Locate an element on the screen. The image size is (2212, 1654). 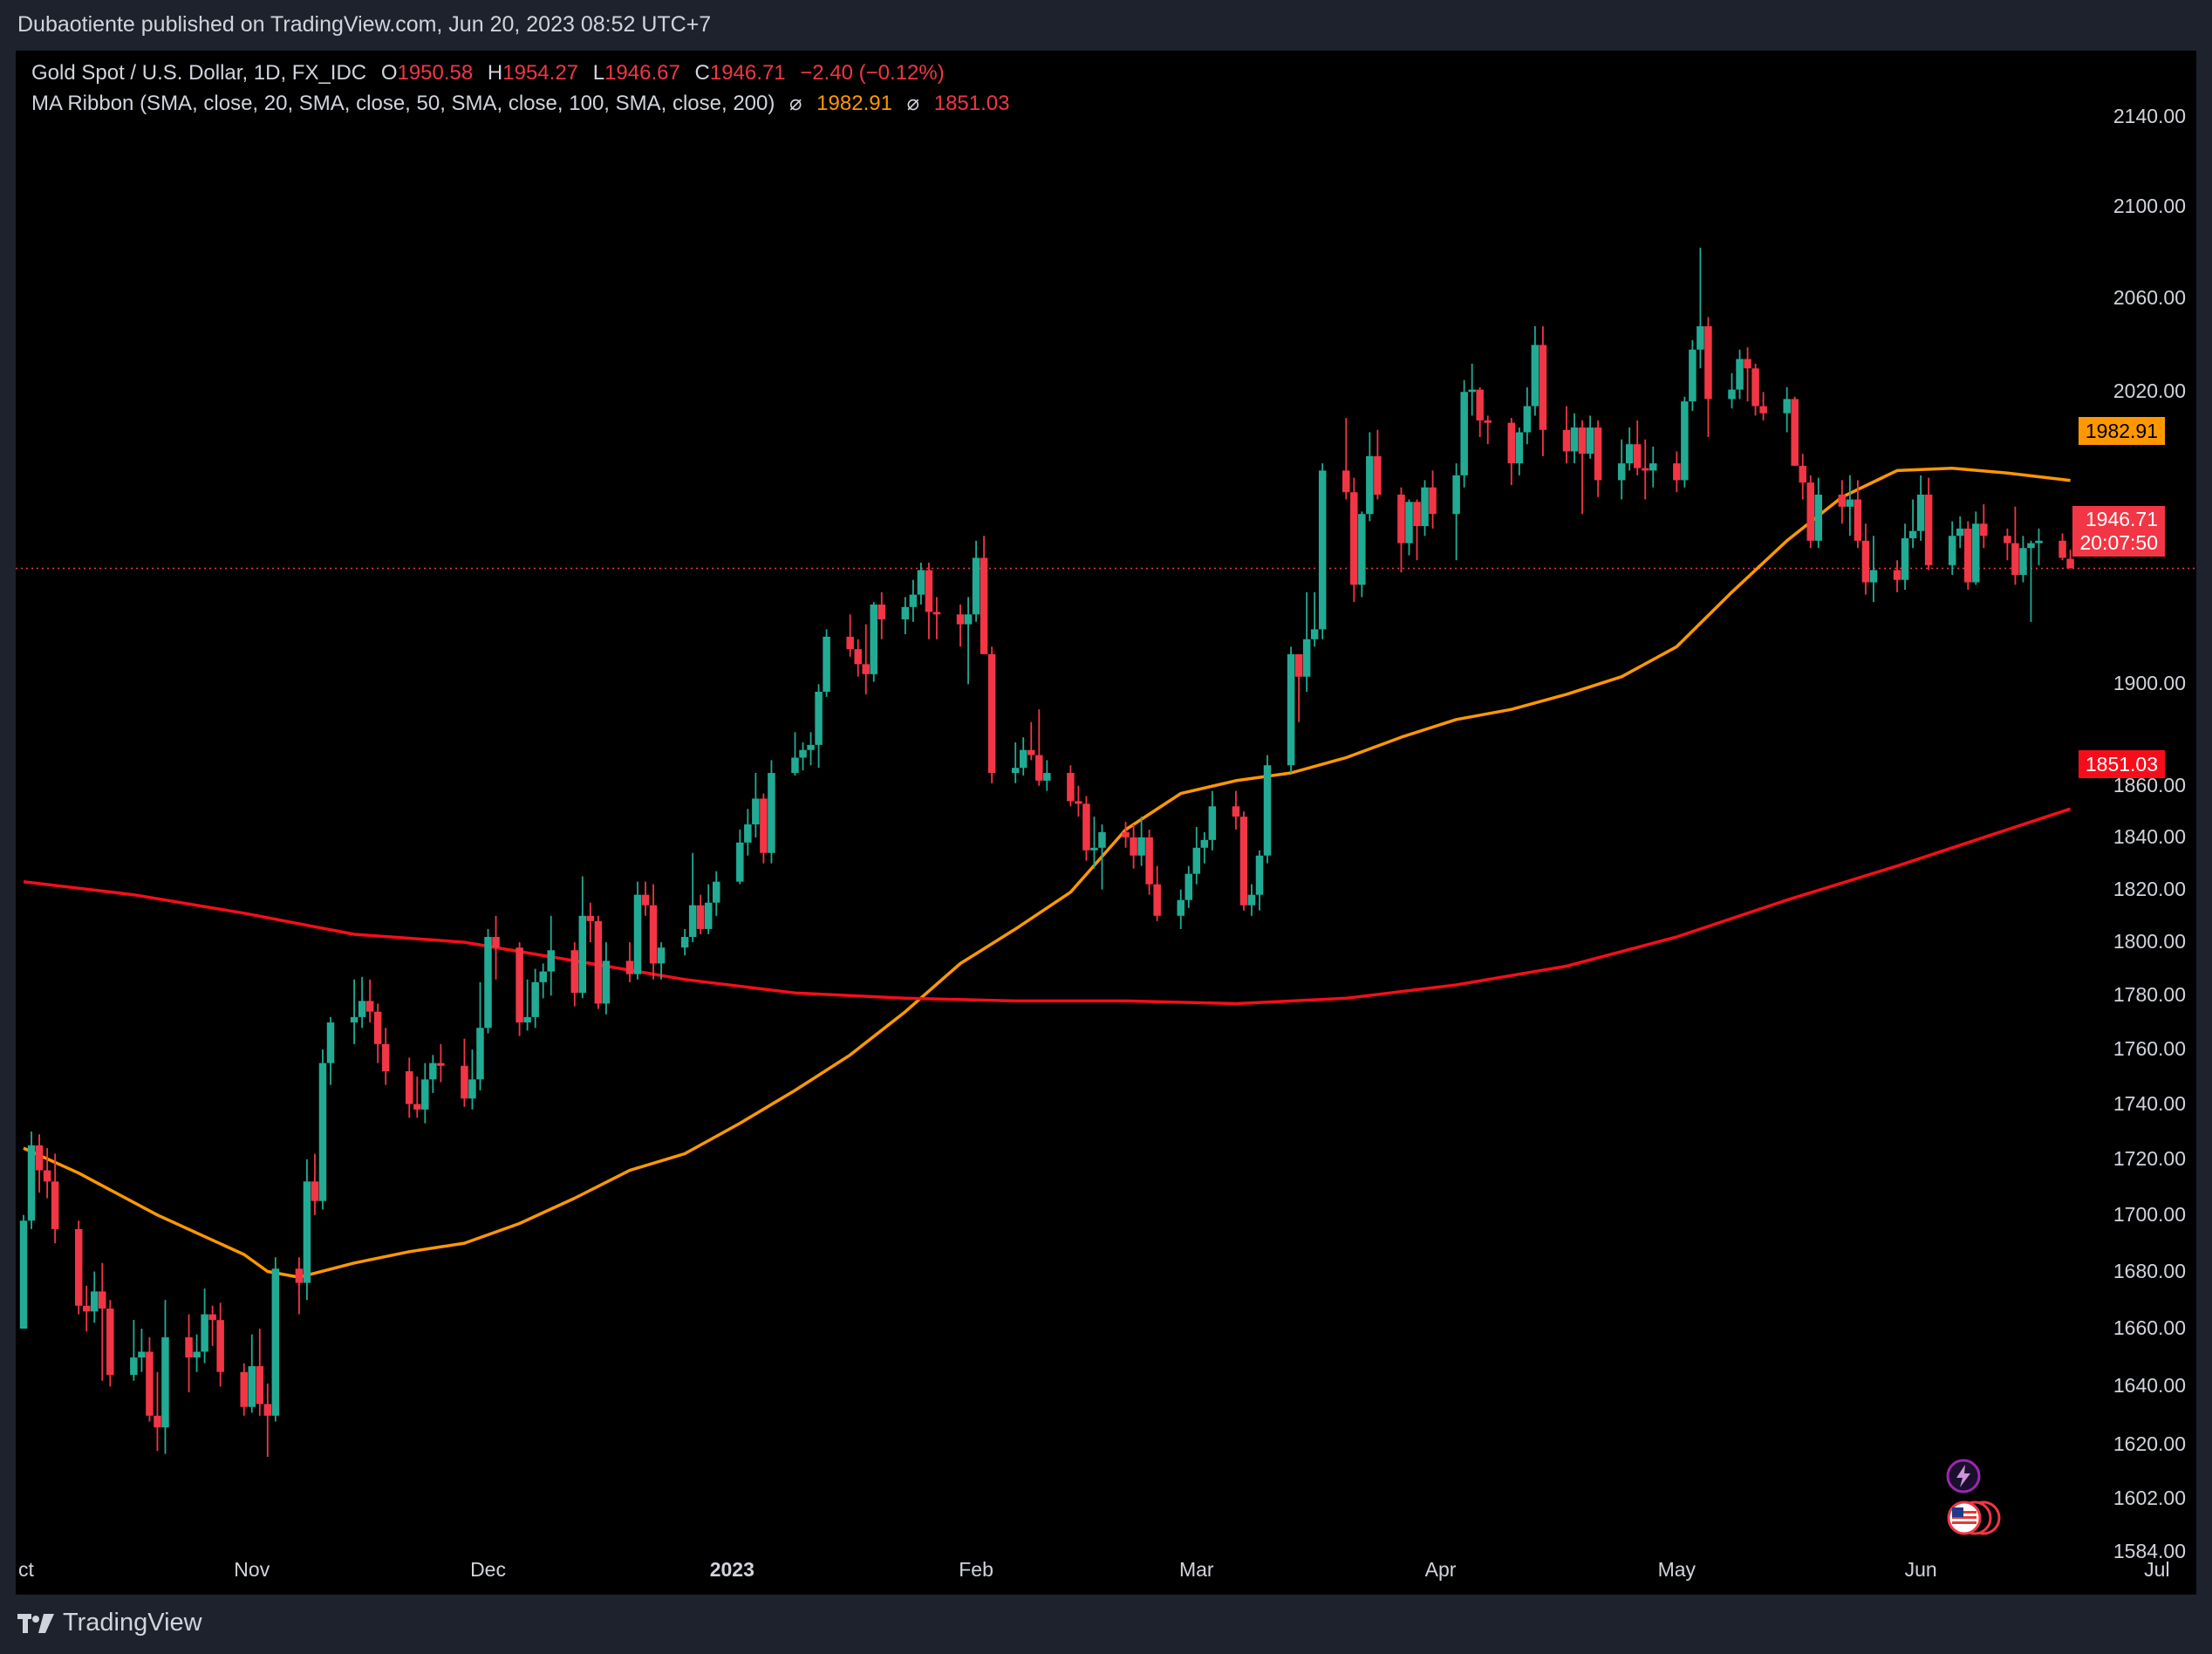
price-tick-label: 1660.00 is located at coordinates (2149, 1328).